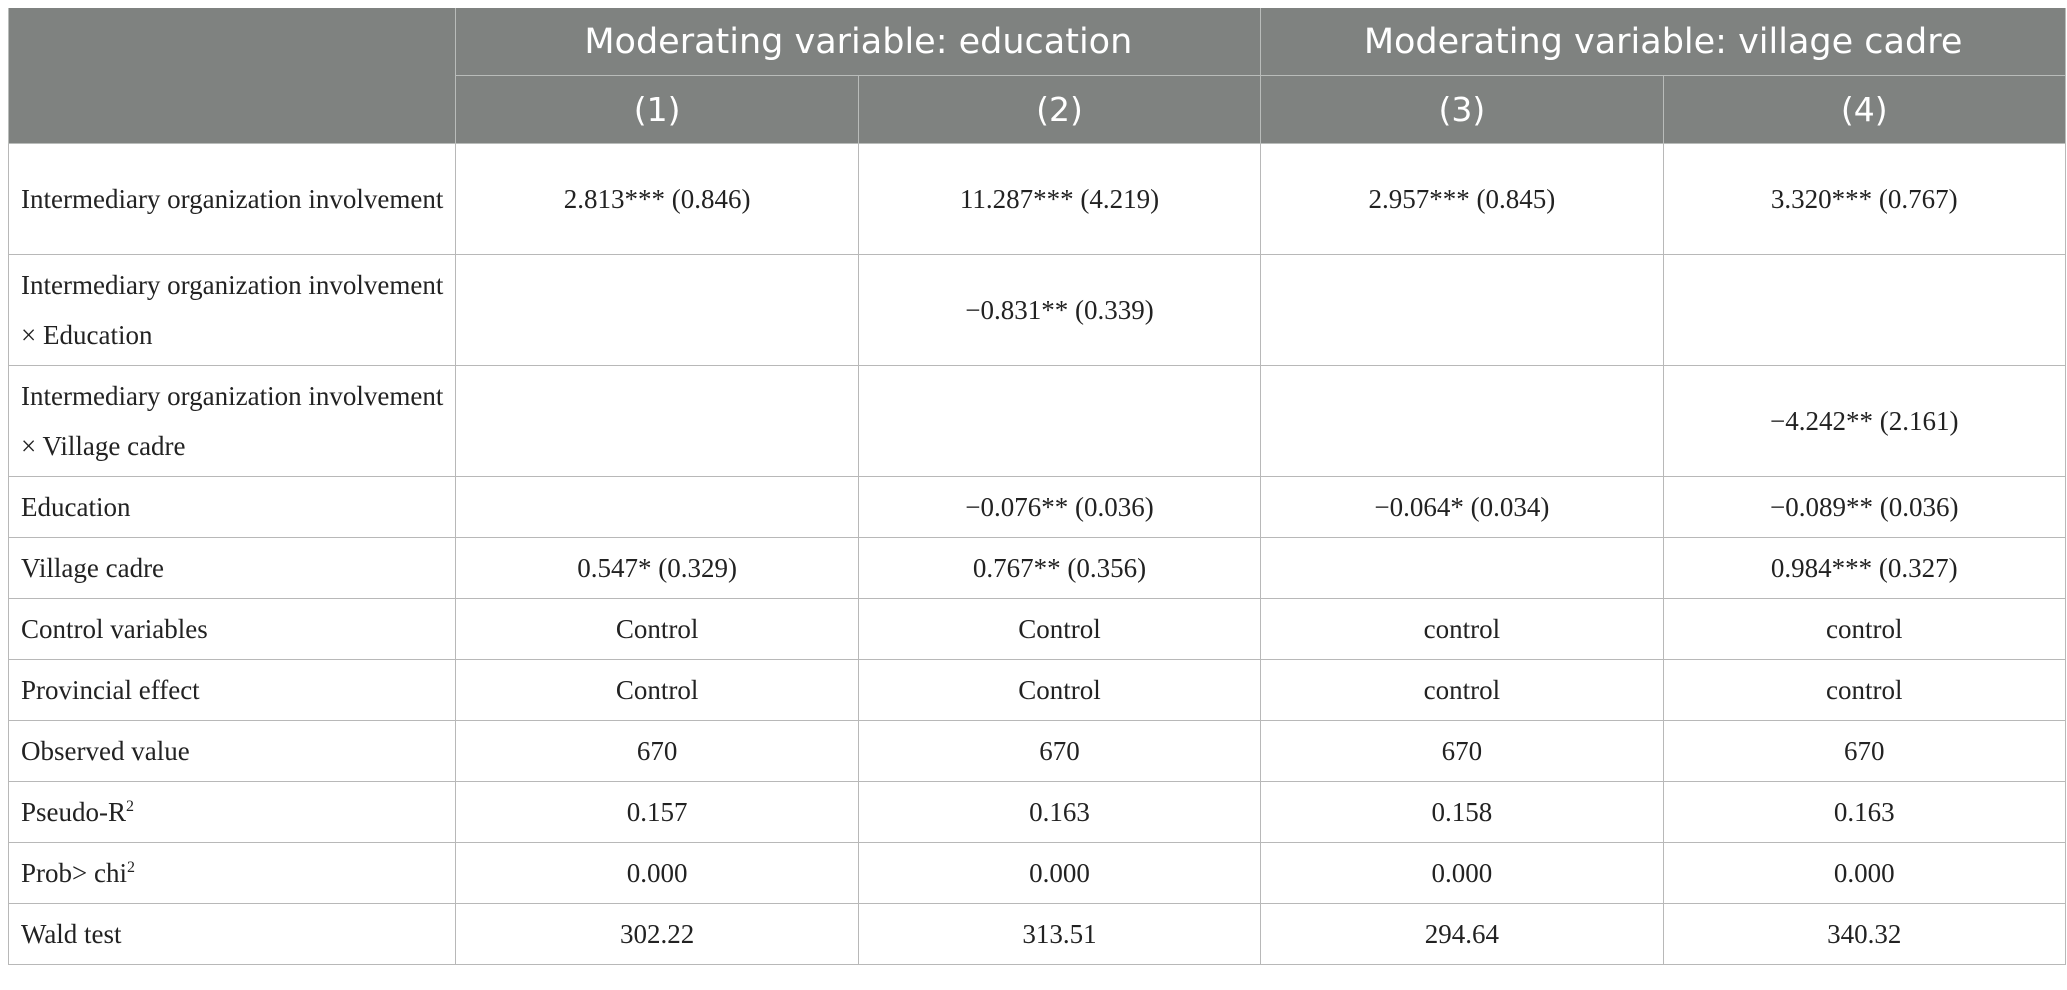  What do you see at coordinates (1059, 568) in the screenshot?
I see `table-cell: 0.767** (0.356)` at bounding box center [1059, 568].